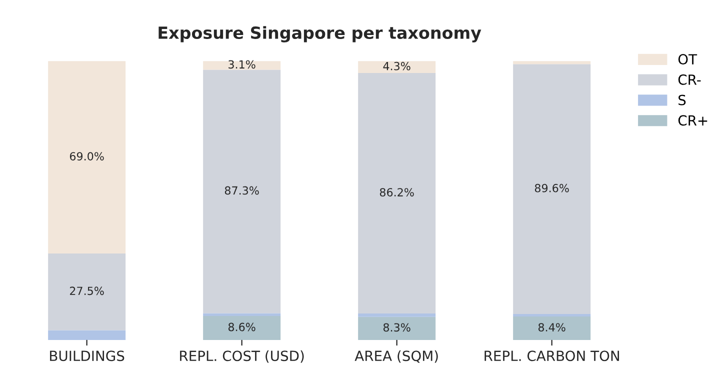 The image size is (720, 374). I want to click on data-label: 8.4%, so click(552, 327).